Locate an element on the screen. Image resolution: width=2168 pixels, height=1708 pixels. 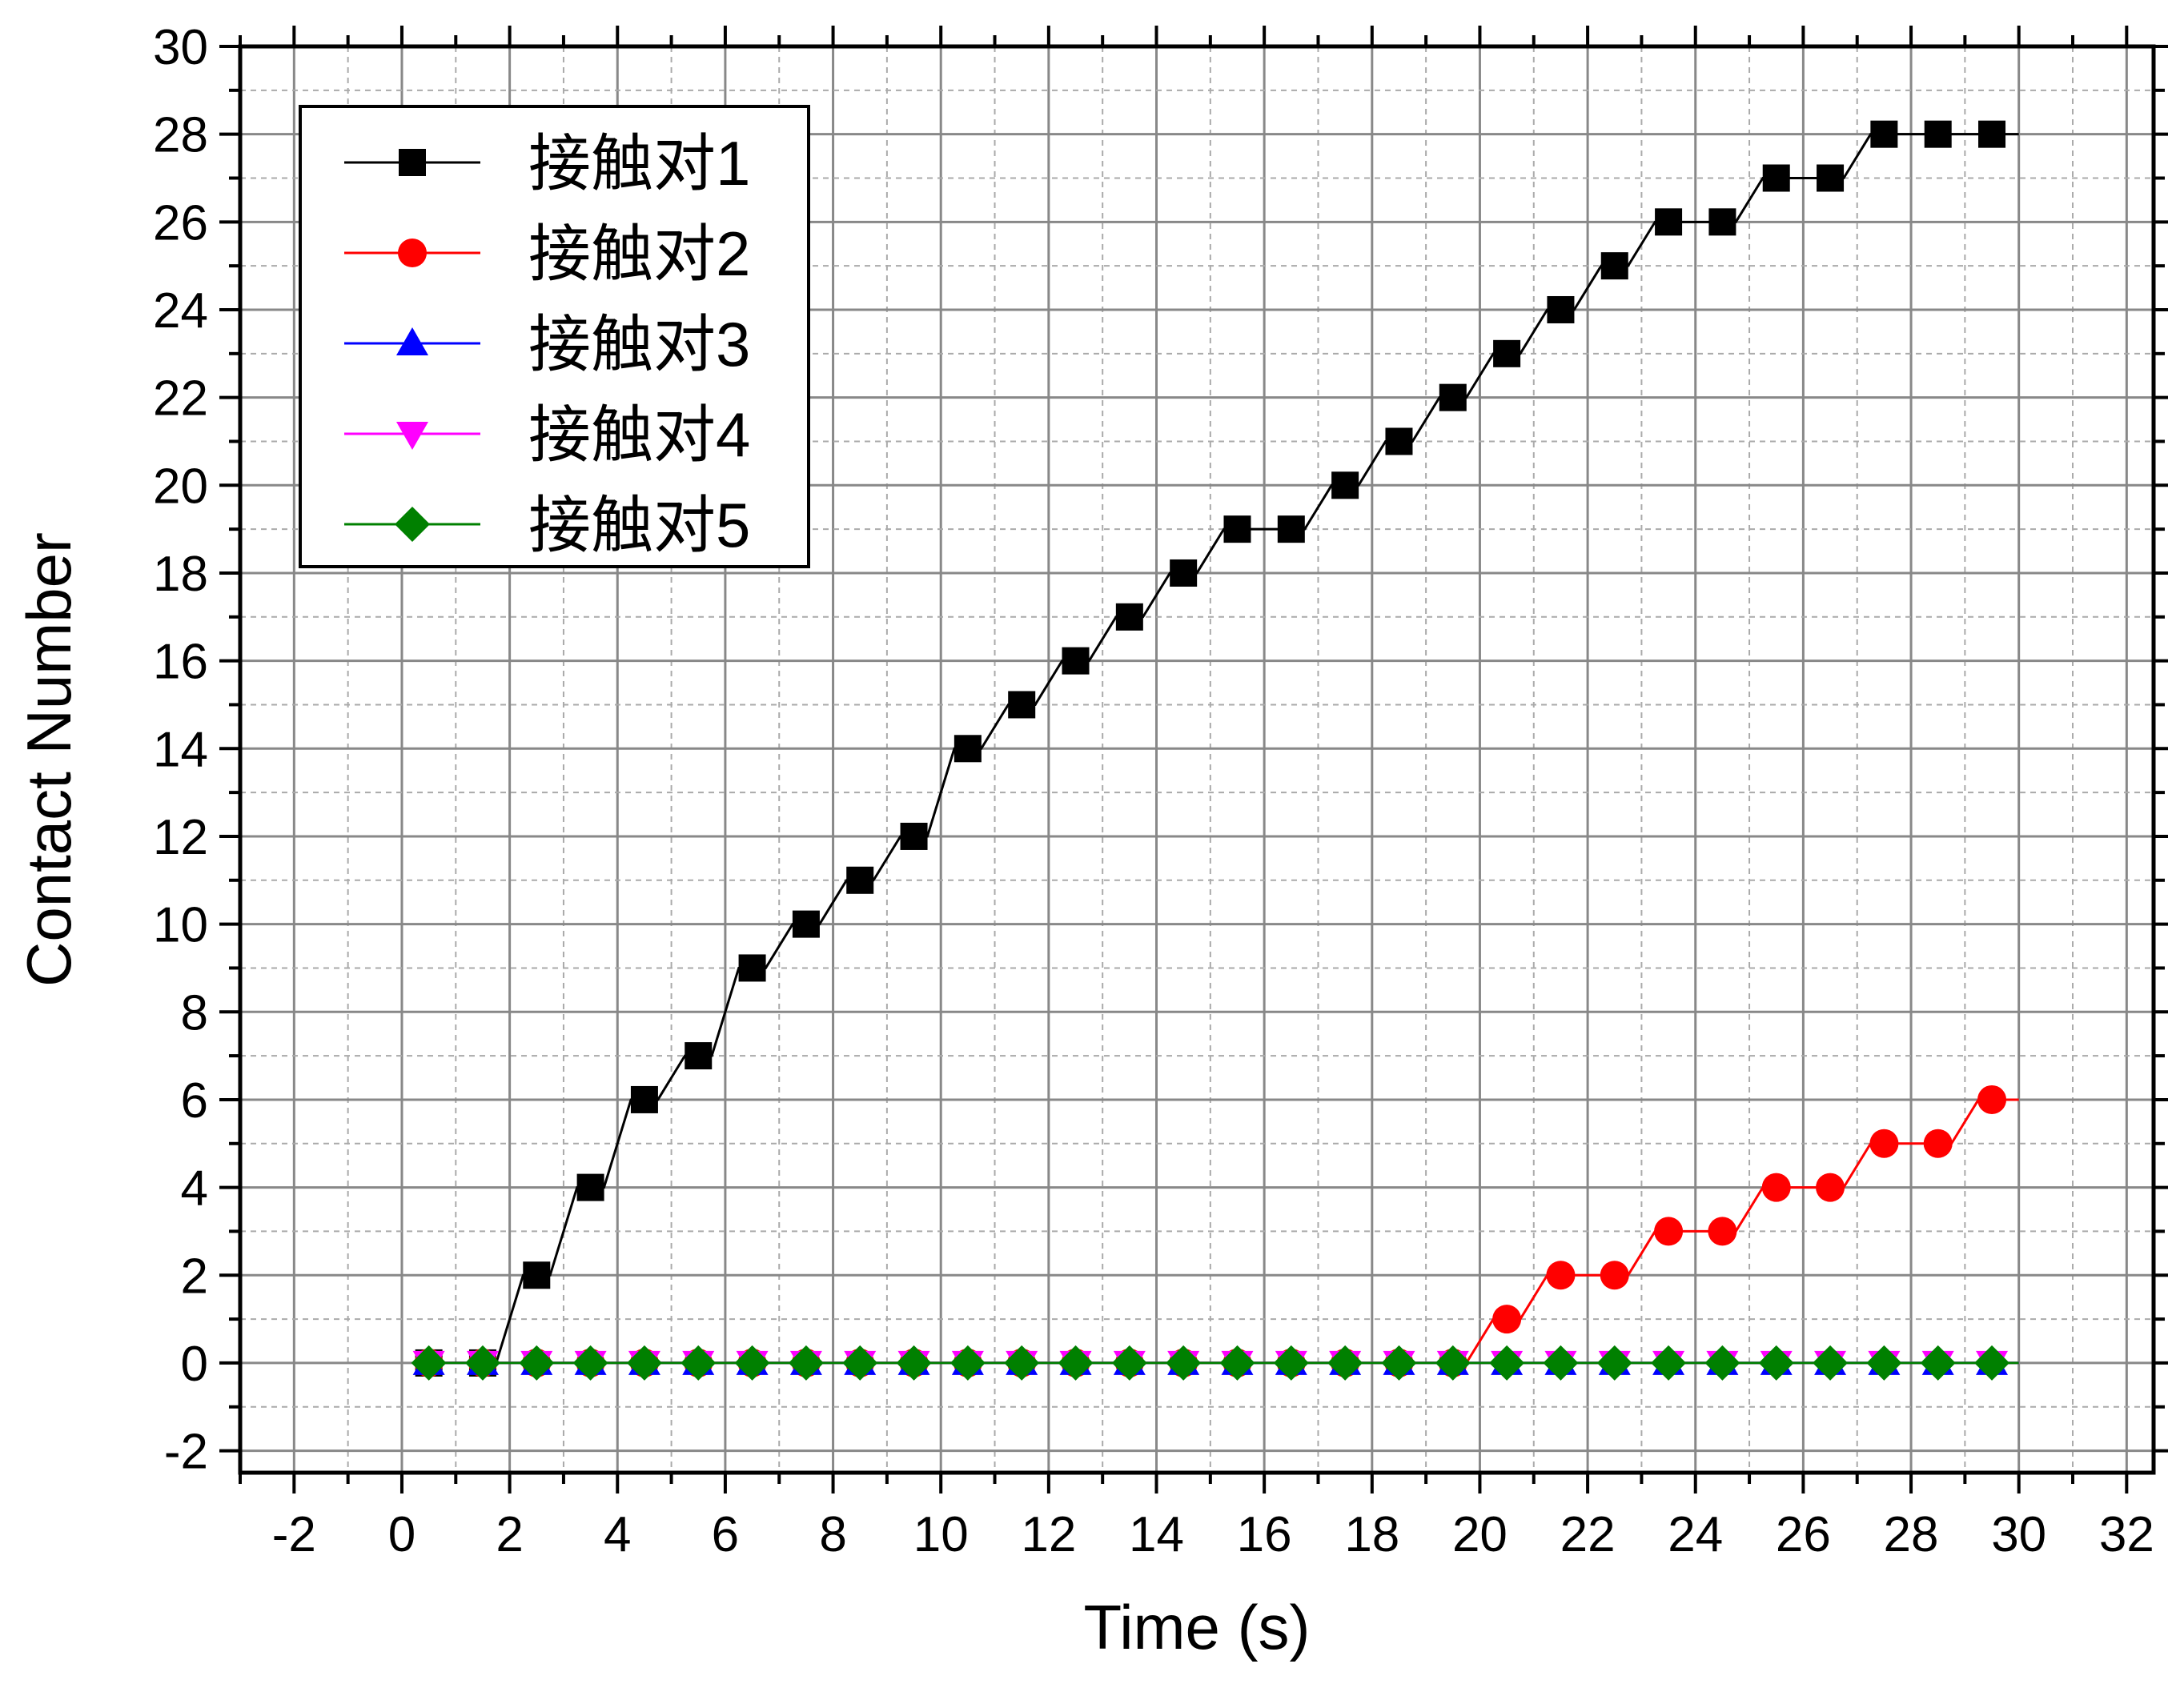
y-axis-title: Contact Number is located at coordinates (49, 759).